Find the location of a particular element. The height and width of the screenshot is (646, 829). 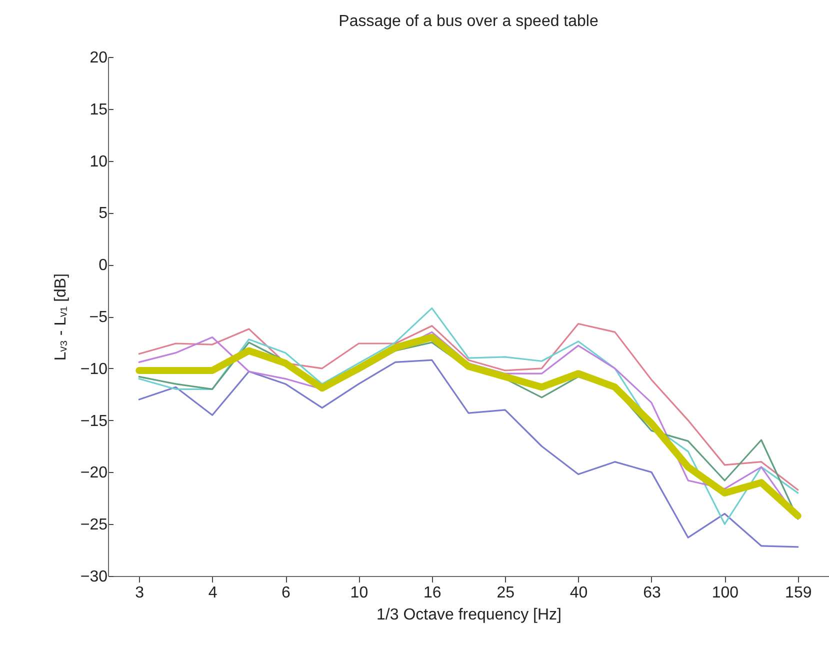

y-tick-label: 10 is located at coordinates (99, 161).